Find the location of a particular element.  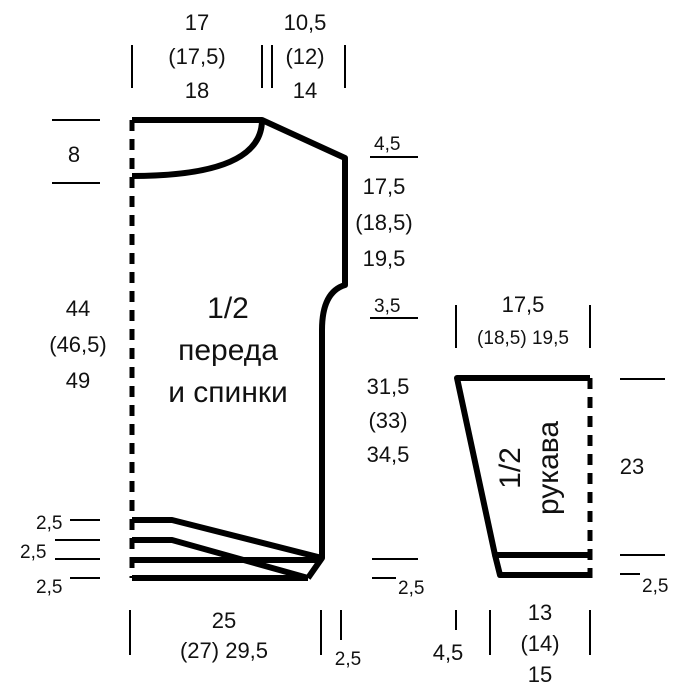

body-title: переда is located at coordinates (228, 350).